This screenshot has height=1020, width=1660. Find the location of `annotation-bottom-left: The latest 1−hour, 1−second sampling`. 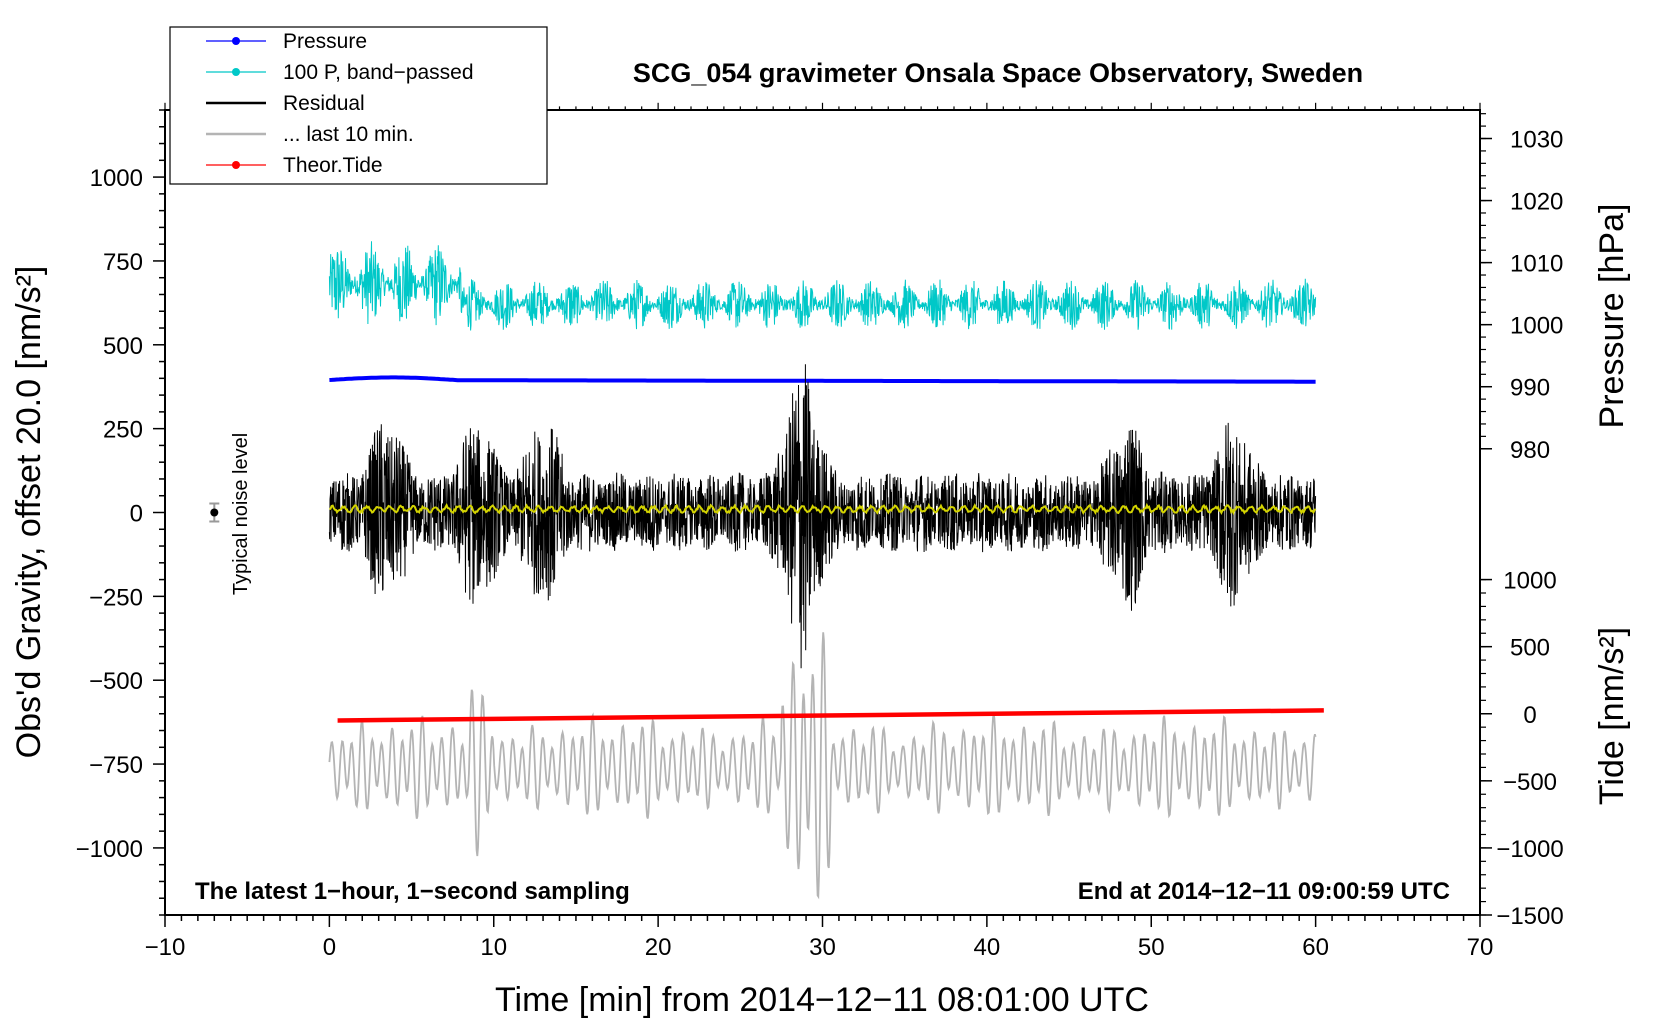

annotation-bottom-left: The latest 1−hour, 1−second sampling is located at coordinates (412, 891).